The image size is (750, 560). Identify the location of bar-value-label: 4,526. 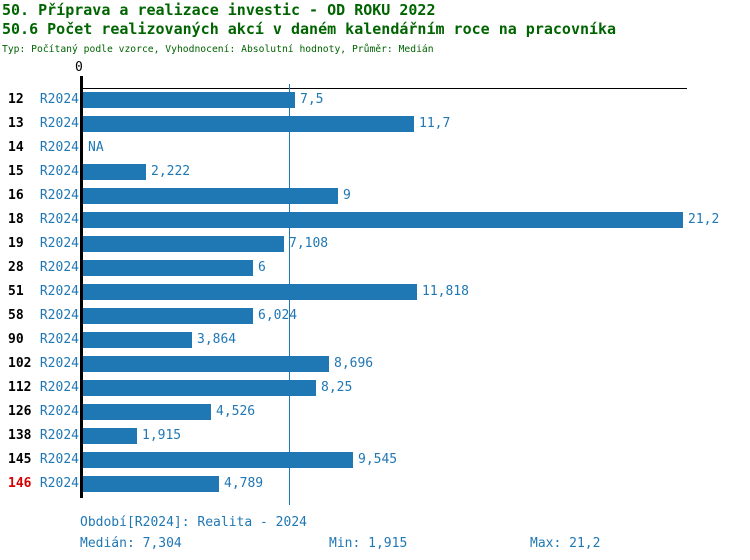
(236, 411).